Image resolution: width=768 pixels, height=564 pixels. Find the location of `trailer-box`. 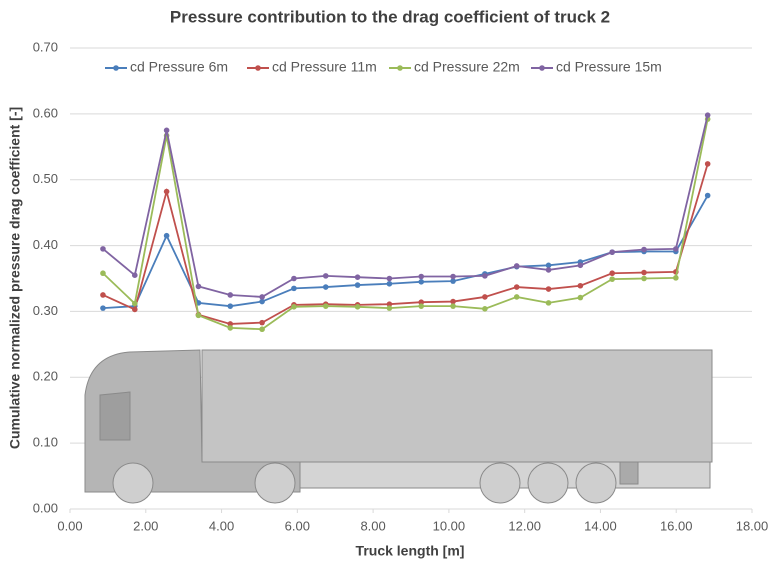

trailer-box is located at coordinates (629, 473).